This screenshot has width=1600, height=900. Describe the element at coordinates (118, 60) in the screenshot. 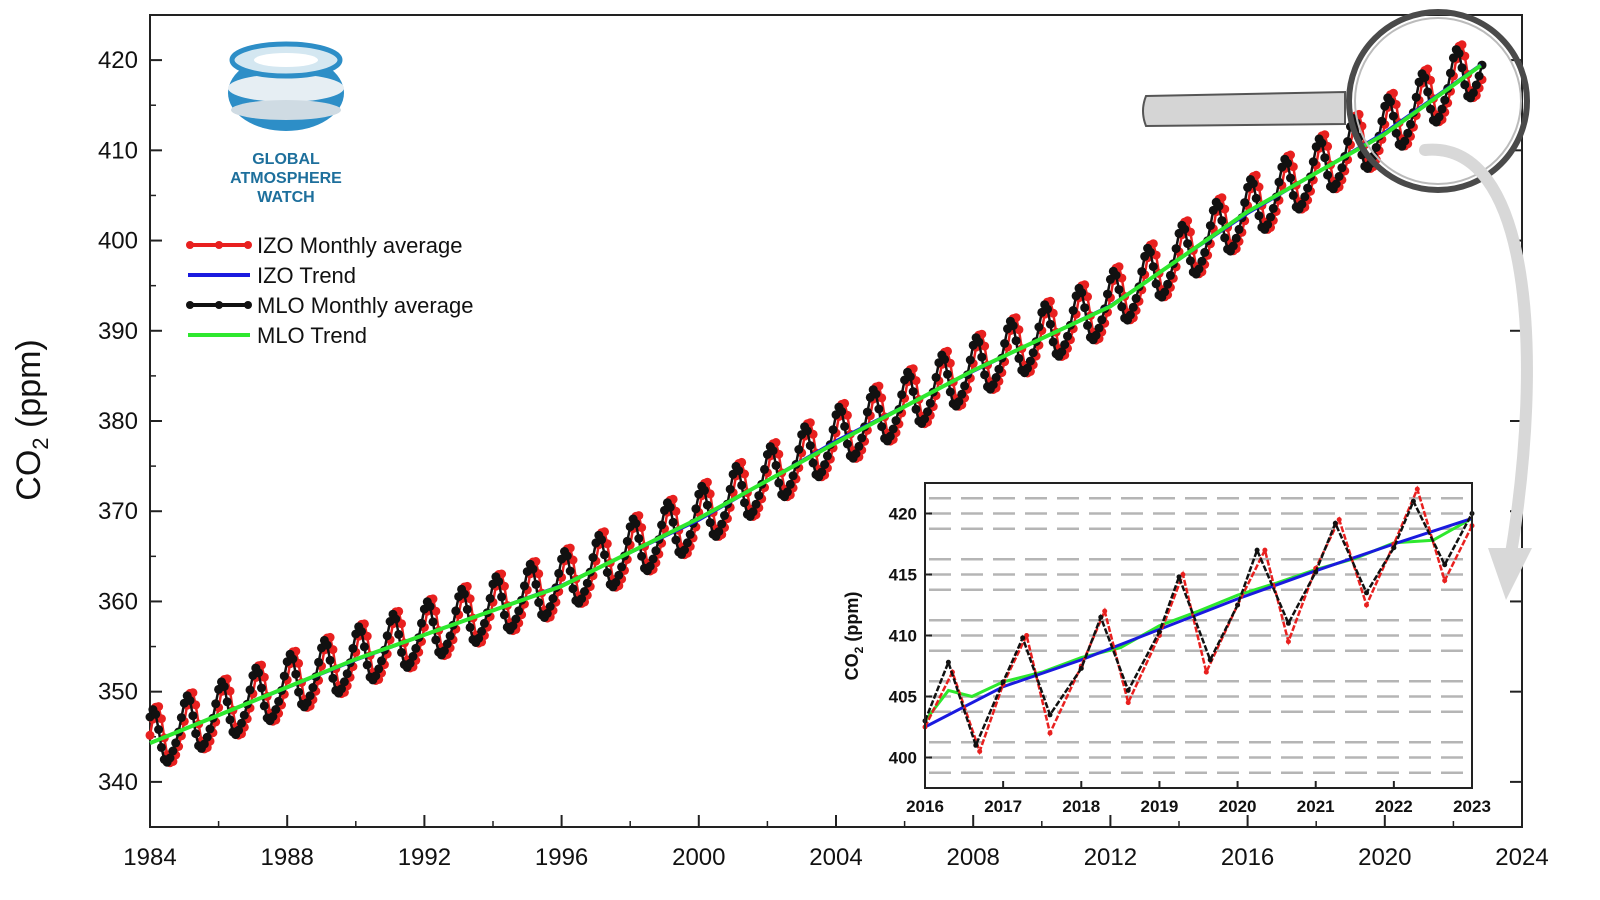

I see `main-y-tick-label-420: 420` at that location.